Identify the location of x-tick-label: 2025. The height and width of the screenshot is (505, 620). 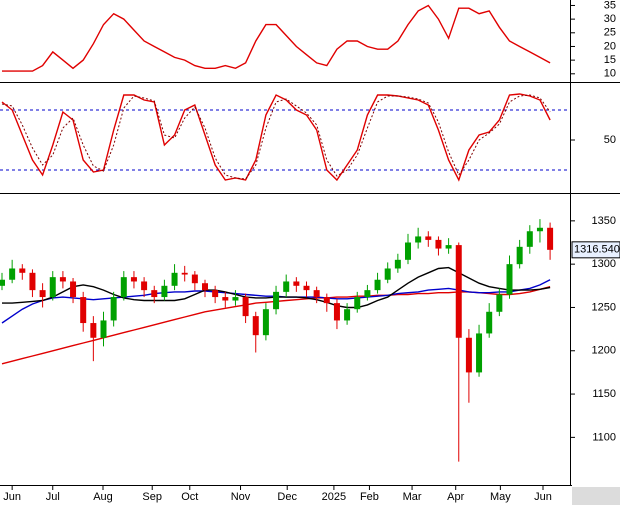
(334, 497).